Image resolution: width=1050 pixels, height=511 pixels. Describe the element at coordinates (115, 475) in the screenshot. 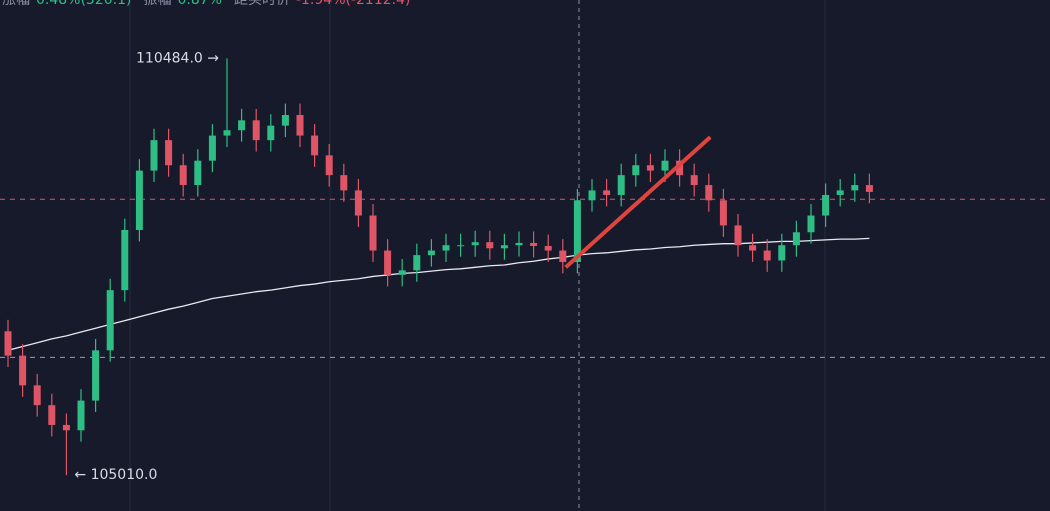

I see `price-annotation: ← 105010.0` at that location.